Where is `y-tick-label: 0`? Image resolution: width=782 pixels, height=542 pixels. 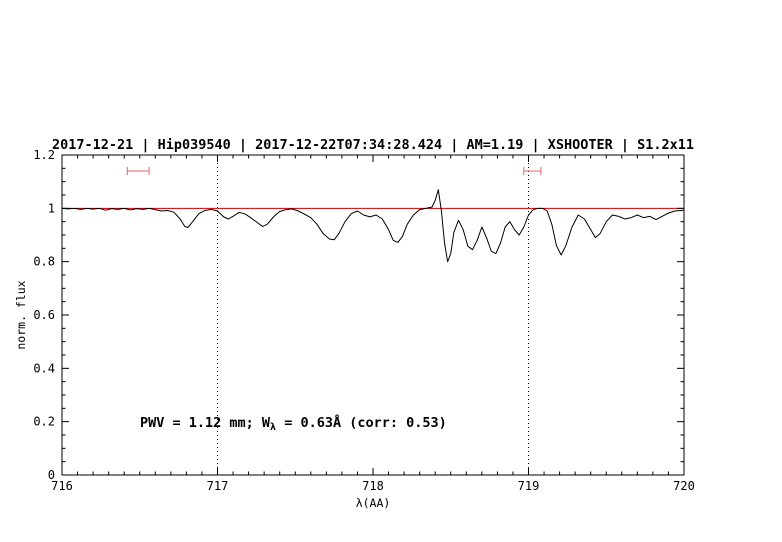
y-tick-label: 0 is located at coordinates (51, 475).